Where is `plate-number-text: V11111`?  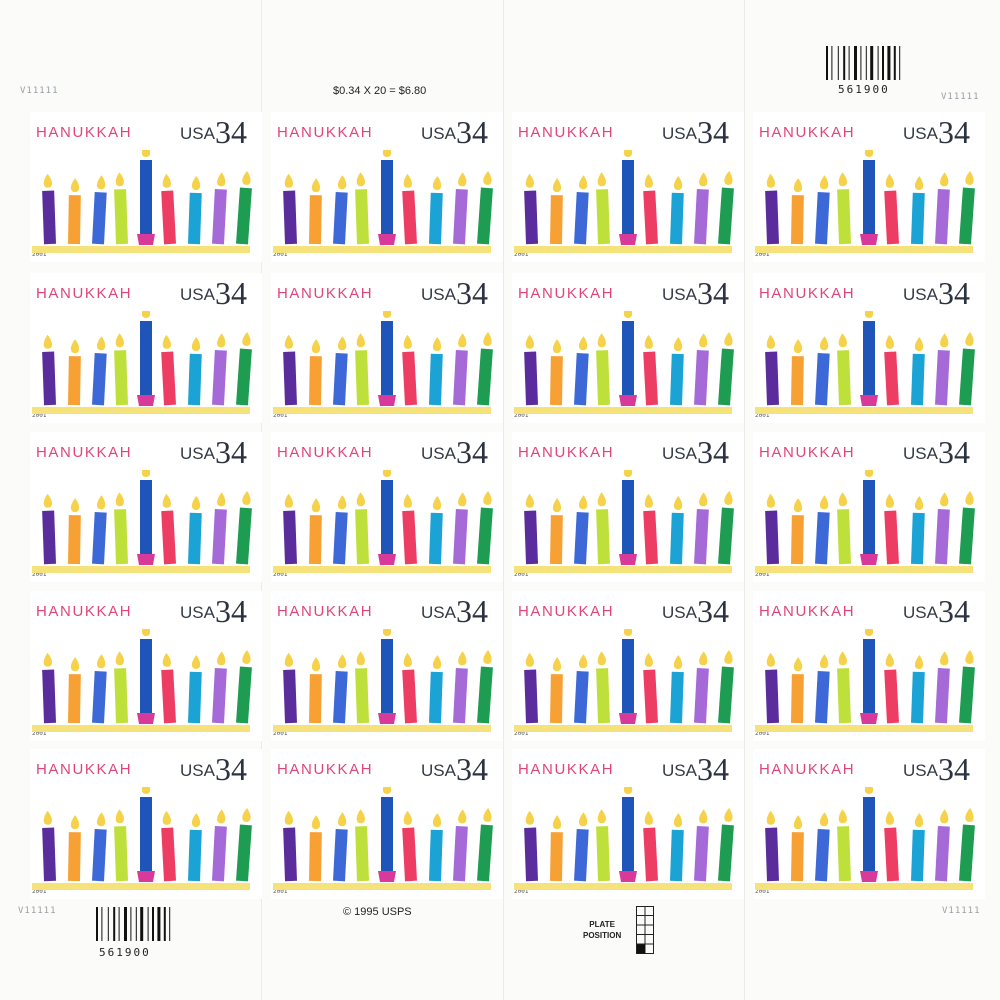
plate-number-text: V11111 is located at coordinates (37, 911).